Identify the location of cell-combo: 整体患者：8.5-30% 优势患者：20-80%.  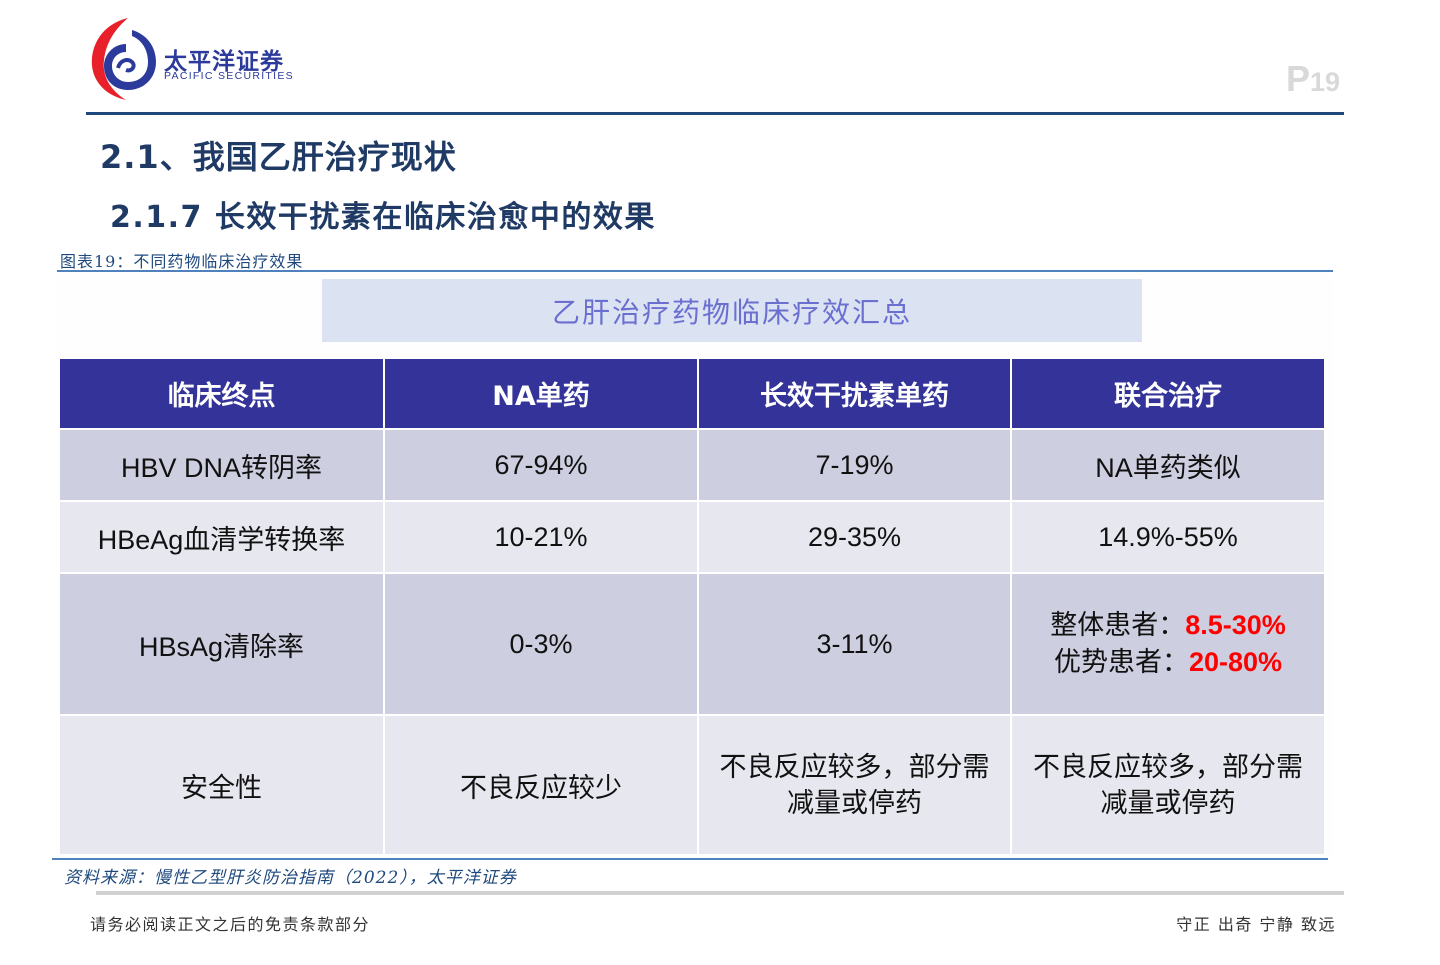
(1168, 644).